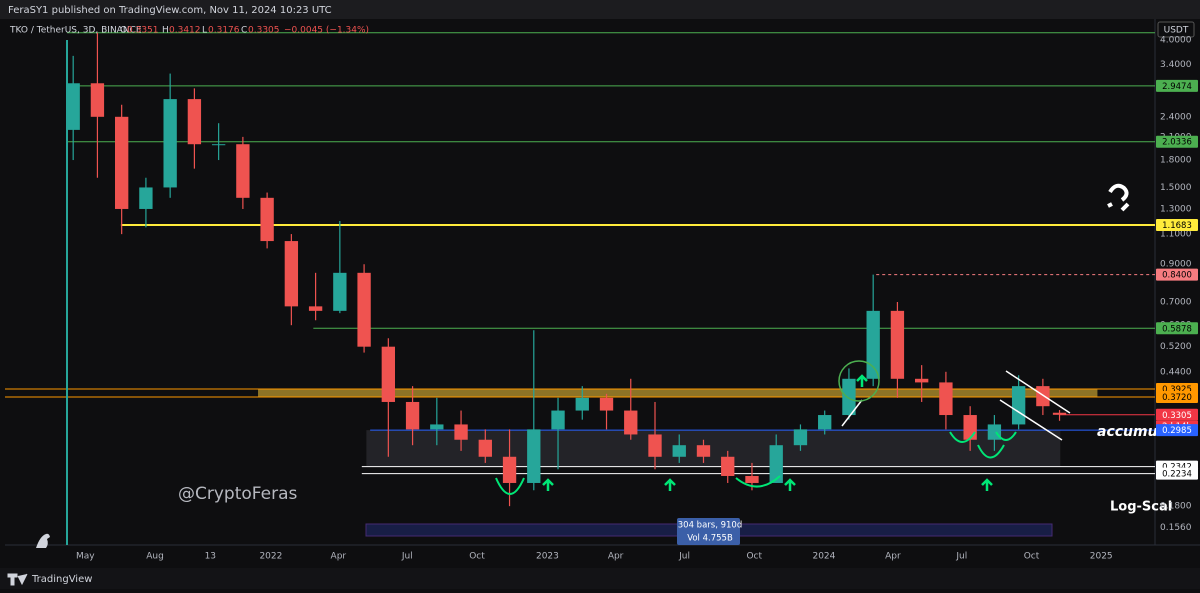  I want to click on y-tick-label: 0.9000, so click(1176, 265).